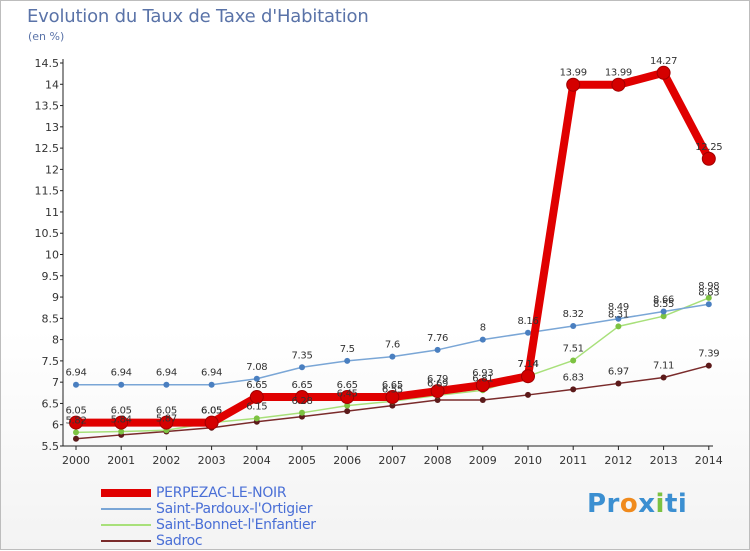 The width and height of the screenshot is (750, 551). Describe the element at coordinates (527, 364) in the screenshot. I see `data-label: 7.14` at that location.